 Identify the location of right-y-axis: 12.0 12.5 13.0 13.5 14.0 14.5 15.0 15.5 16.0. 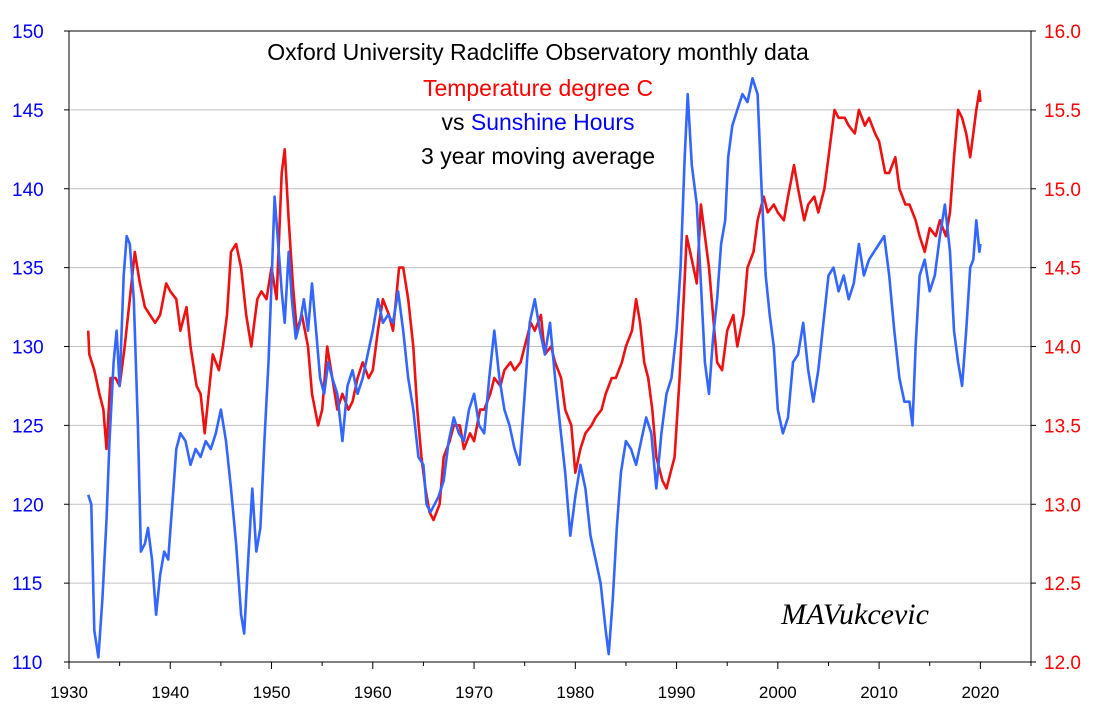
(1056, 348).